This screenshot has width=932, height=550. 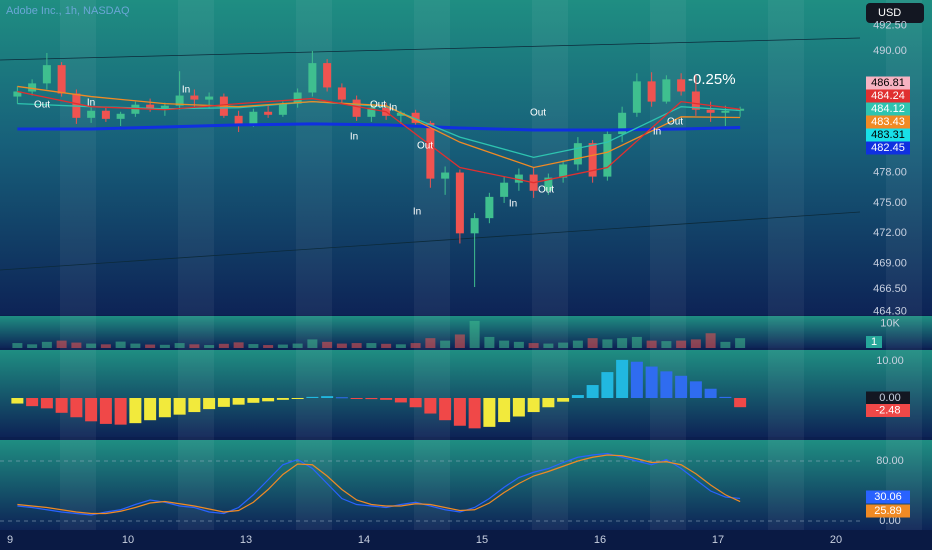 I want to click on volume-badge, so click(x=874, y=342).